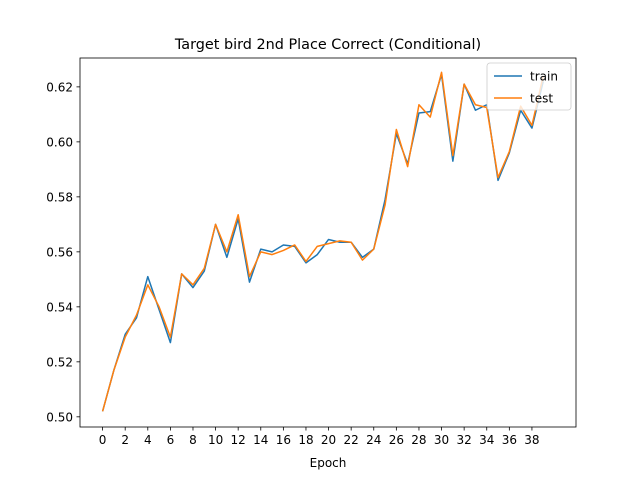 This screenshot has width=640, height=484. Describe the element at coordinates (328, 463) in the screenshot. I see `x-axis-label: Epoch` at that location.